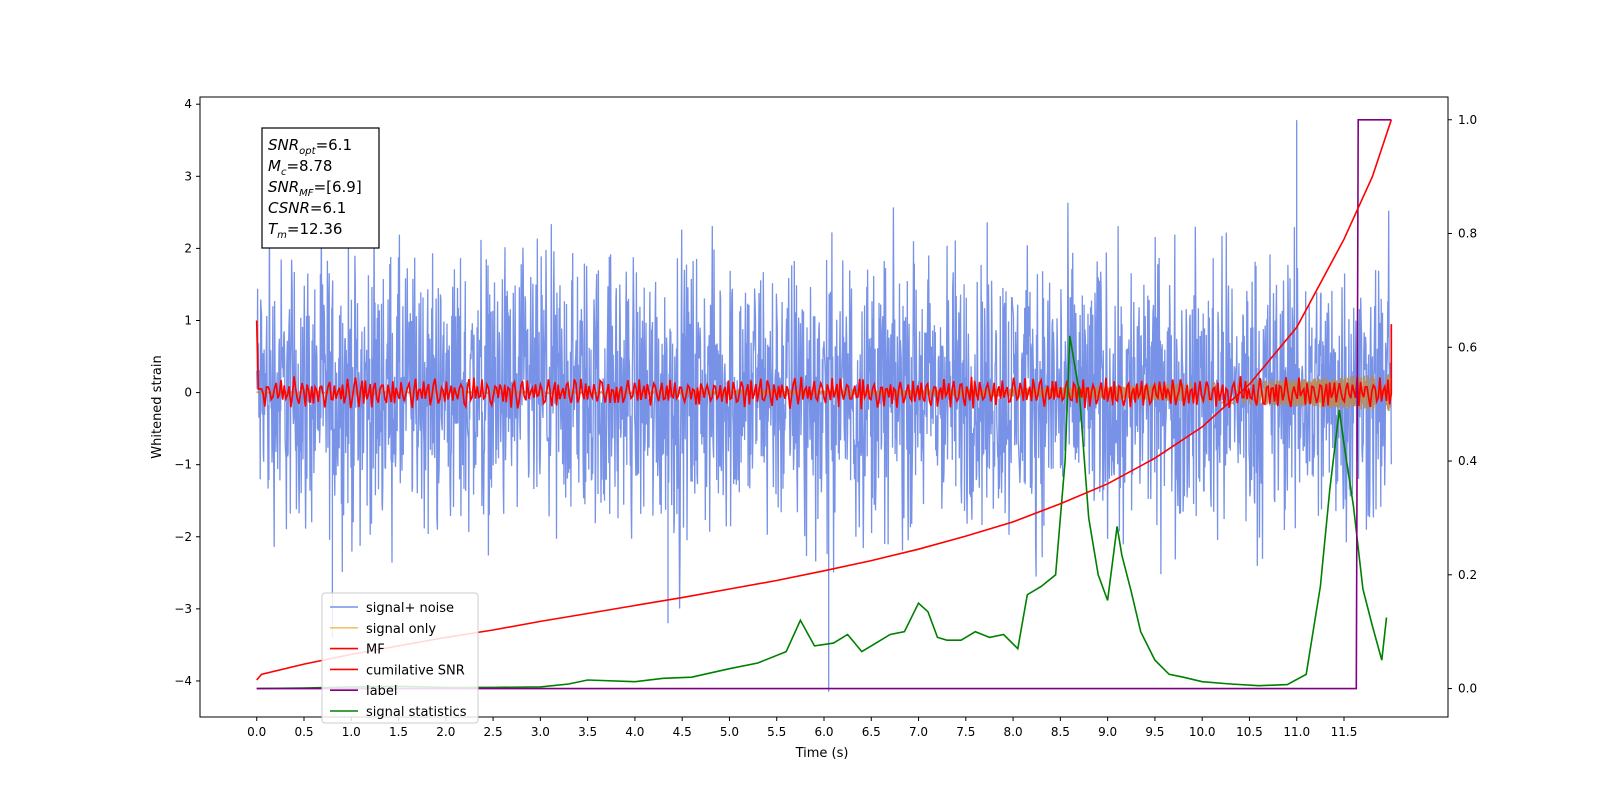 The width and height of the screenshot is (1600, 800). Describe the element at coordinates (188, 104) in the screenshot. I see `y-tick-label: 4` at that location.